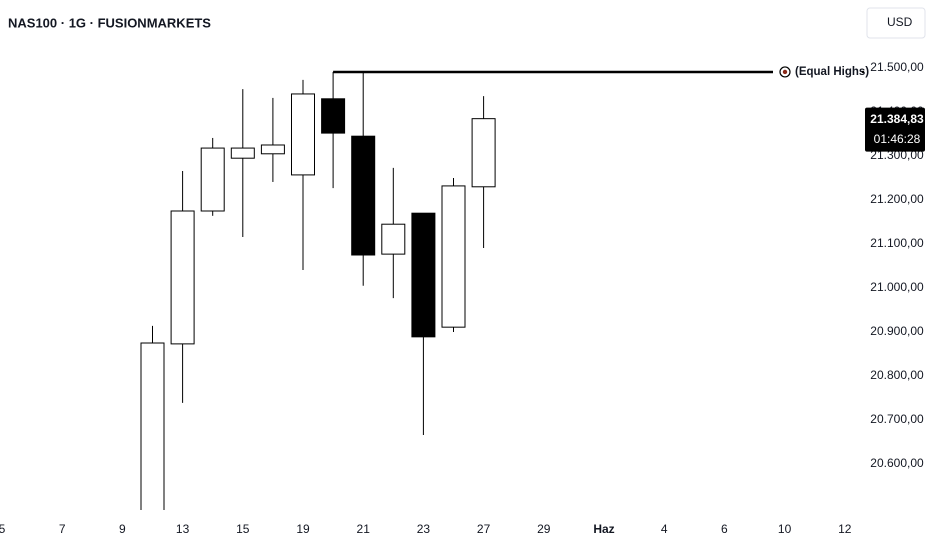 Image resolution: width=932 pixels, height=550 pixels. What do you see at coordinates (183, 529) in the screenshot?
I see `x-tick-label: 13` at bounding box center [183, 529].